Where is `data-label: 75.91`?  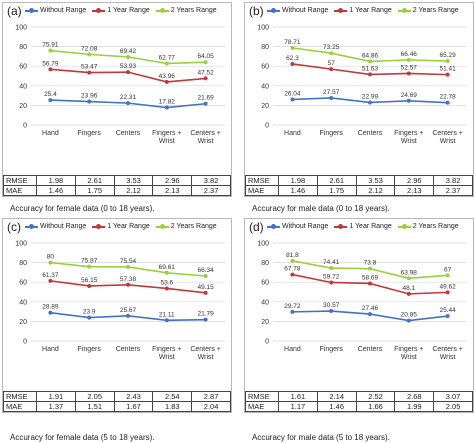
data-label: 75.91 is located at coordinates (50, 45).